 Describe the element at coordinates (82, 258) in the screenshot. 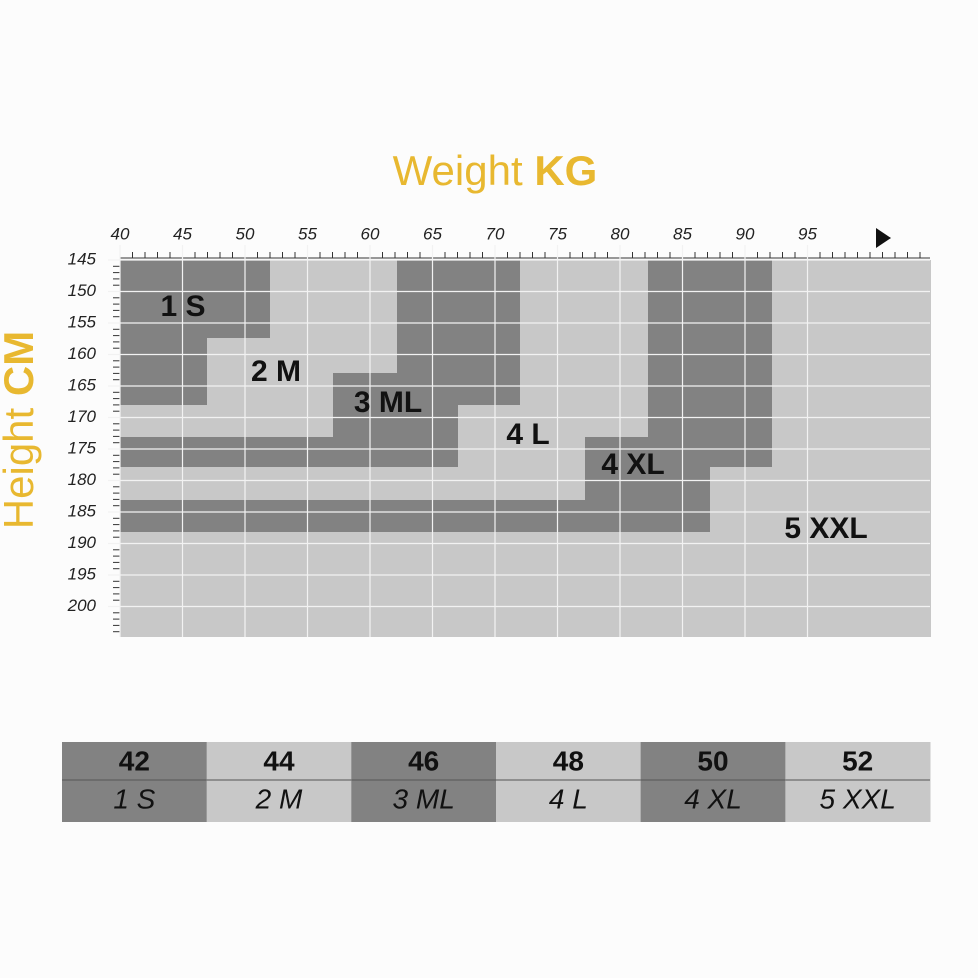

I see `y-tick-label: 145` at that location.